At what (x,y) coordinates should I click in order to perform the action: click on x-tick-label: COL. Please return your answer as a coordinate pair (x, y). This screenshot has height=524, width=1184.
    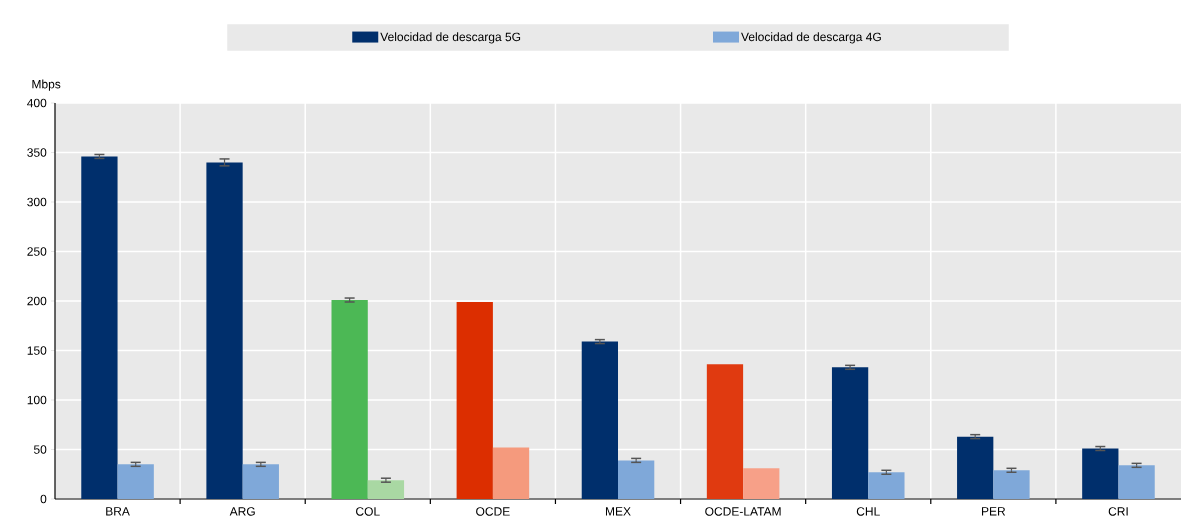
    Looking at the image, I should click on (368, 511).